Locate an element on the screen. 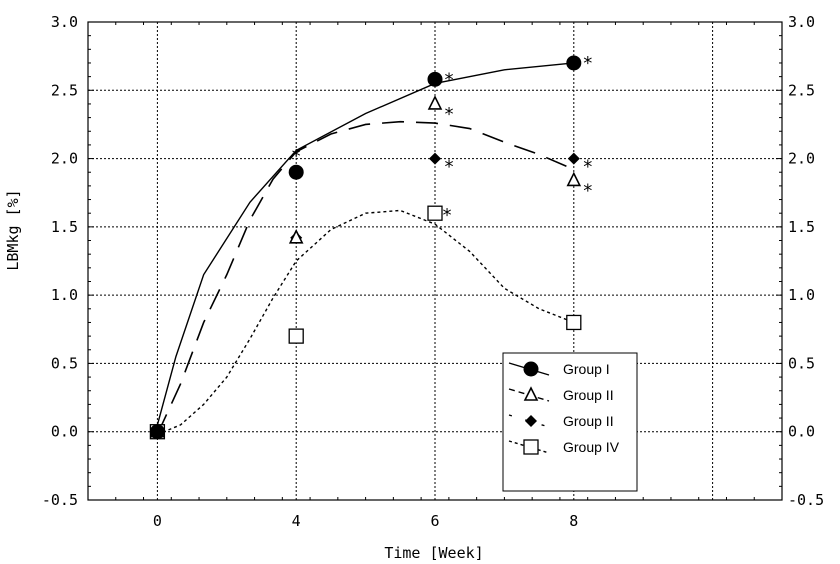 Image resolution: width=840 pixels, height=564 pixels. legend: Group I Group II Group II Group IV is located at coordinates (570, 422).